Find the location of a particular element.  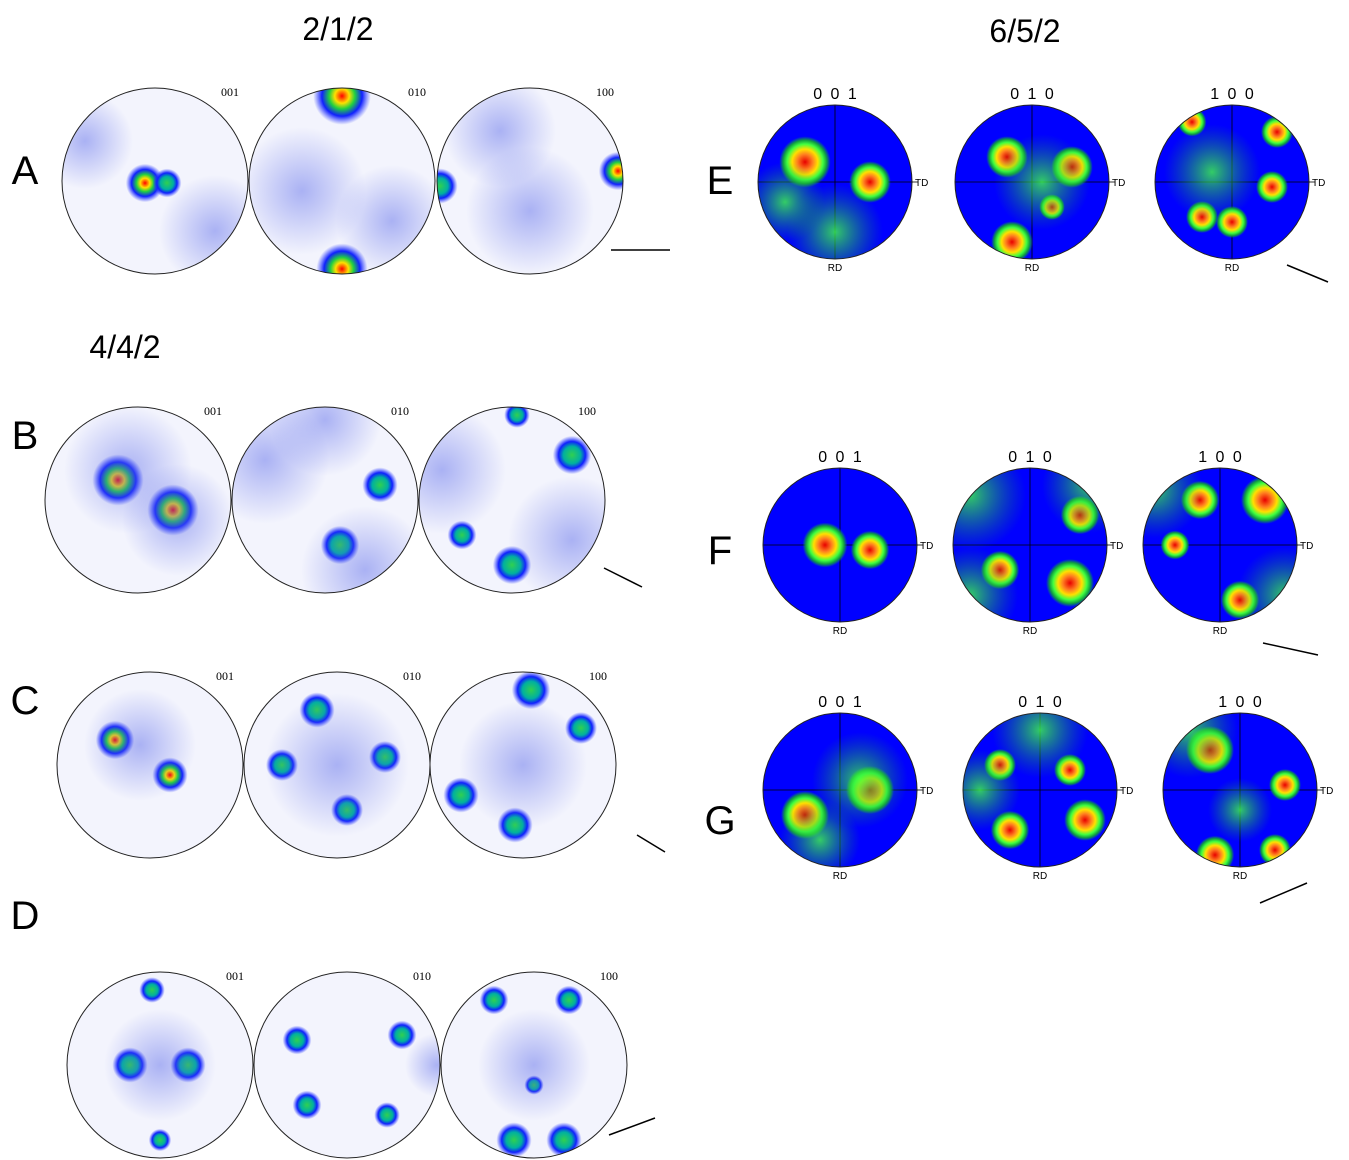

row-label: C is located at coordinates (25, 701).